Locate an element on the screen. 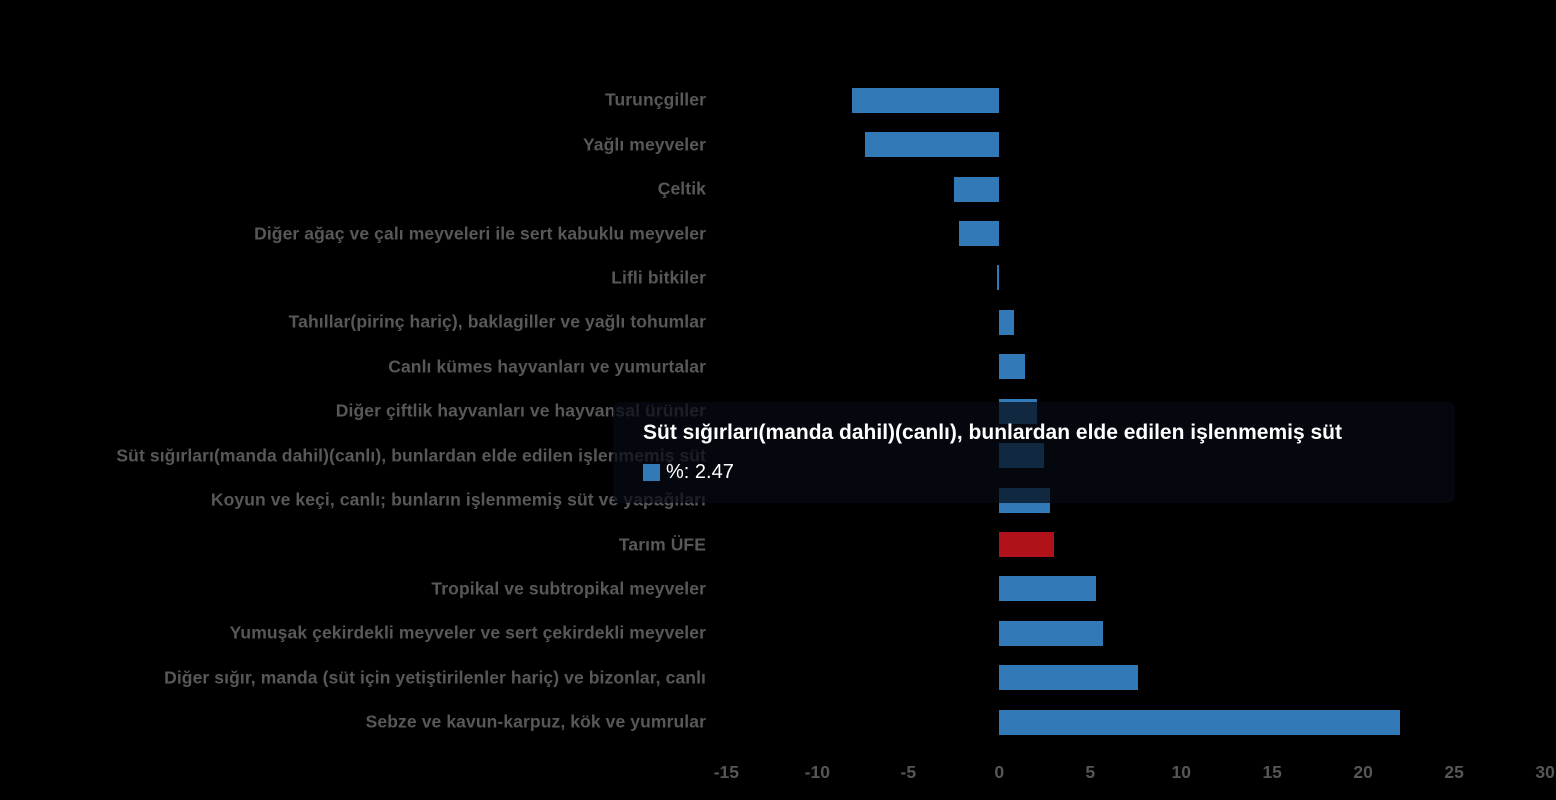 The width and height of the screenshot is (1556, 800). category-label: Tarım ÜFE is located at coordinates (662, 544).